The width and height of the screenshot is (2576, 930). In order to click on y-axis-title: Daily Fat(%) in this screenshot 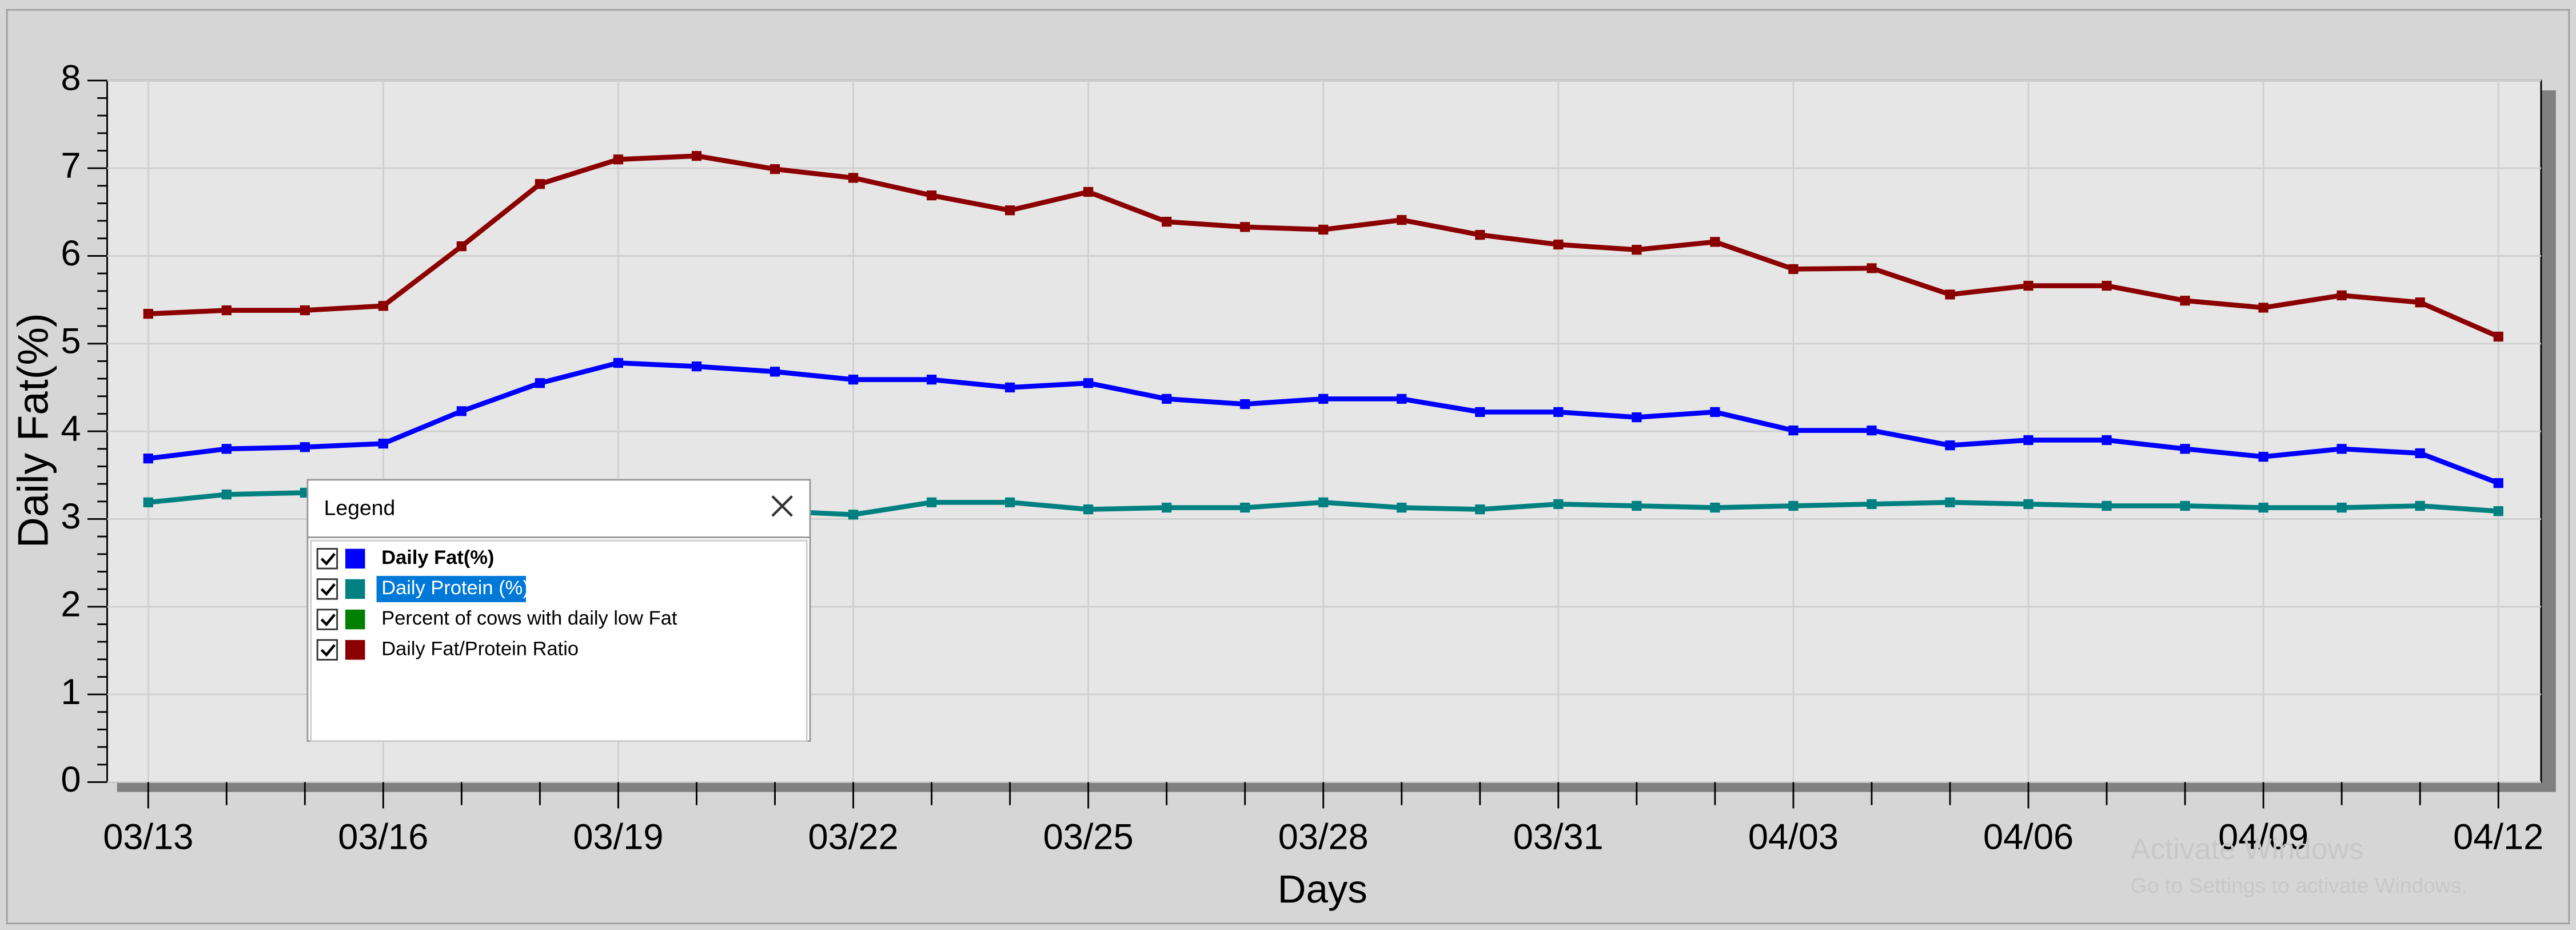, I will do `click(33, 430)`.